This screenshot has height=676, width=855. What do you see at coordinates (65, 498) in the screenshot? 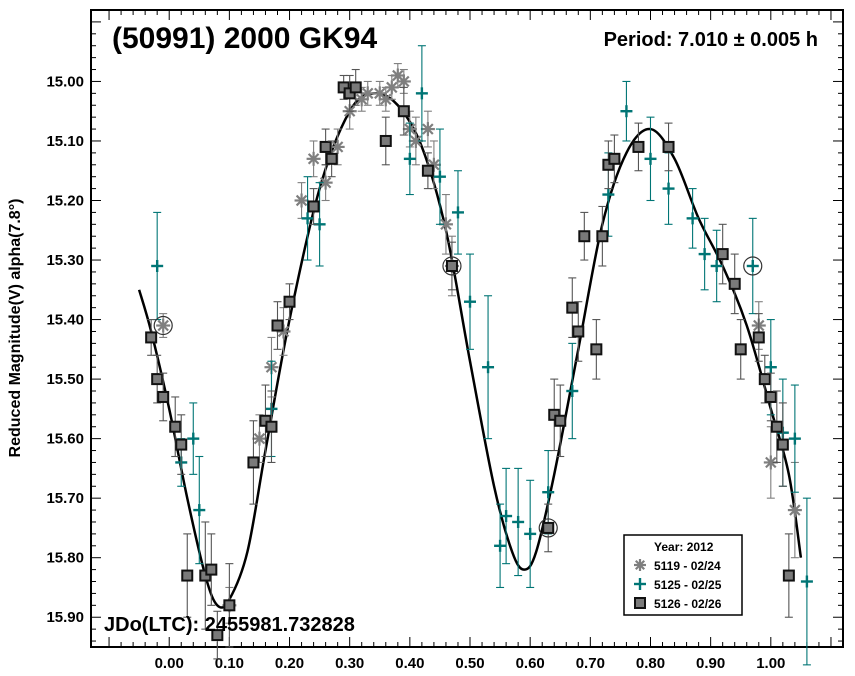
I see `y-tick-label: 15.70` at bounding box center [65, 498].